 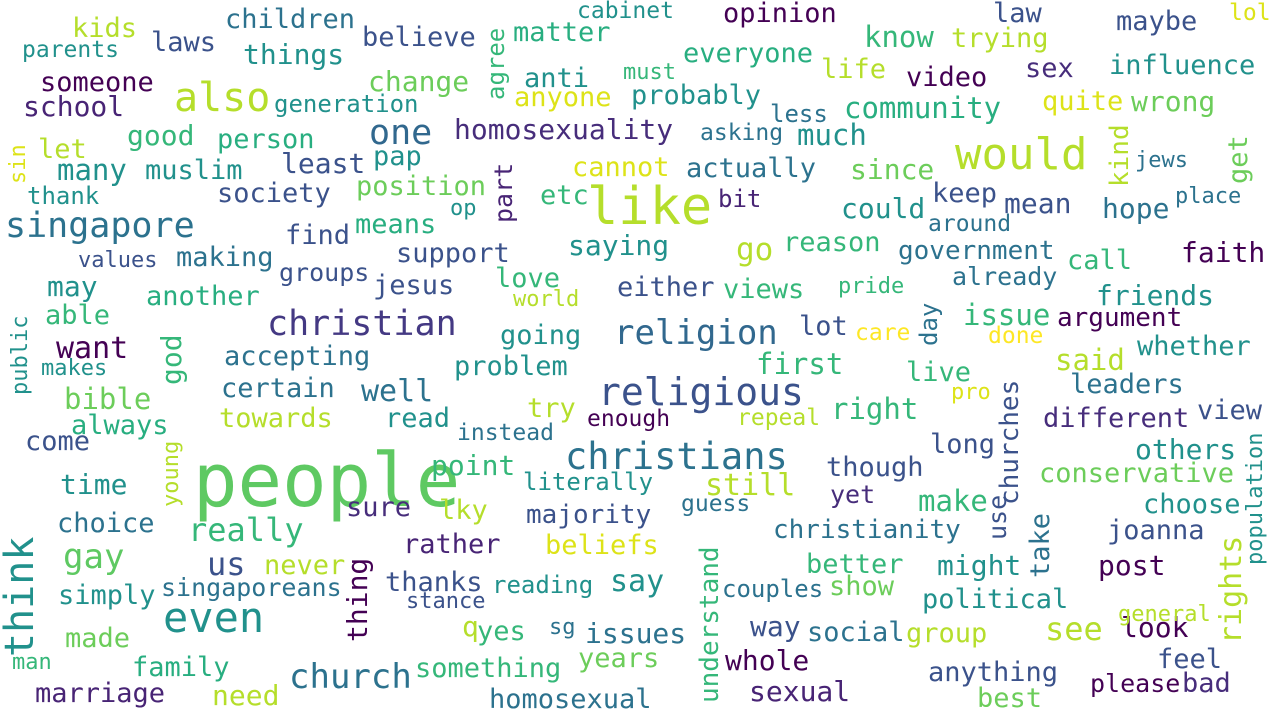 I want to click on word-many: many, so click(x=92, y=170).